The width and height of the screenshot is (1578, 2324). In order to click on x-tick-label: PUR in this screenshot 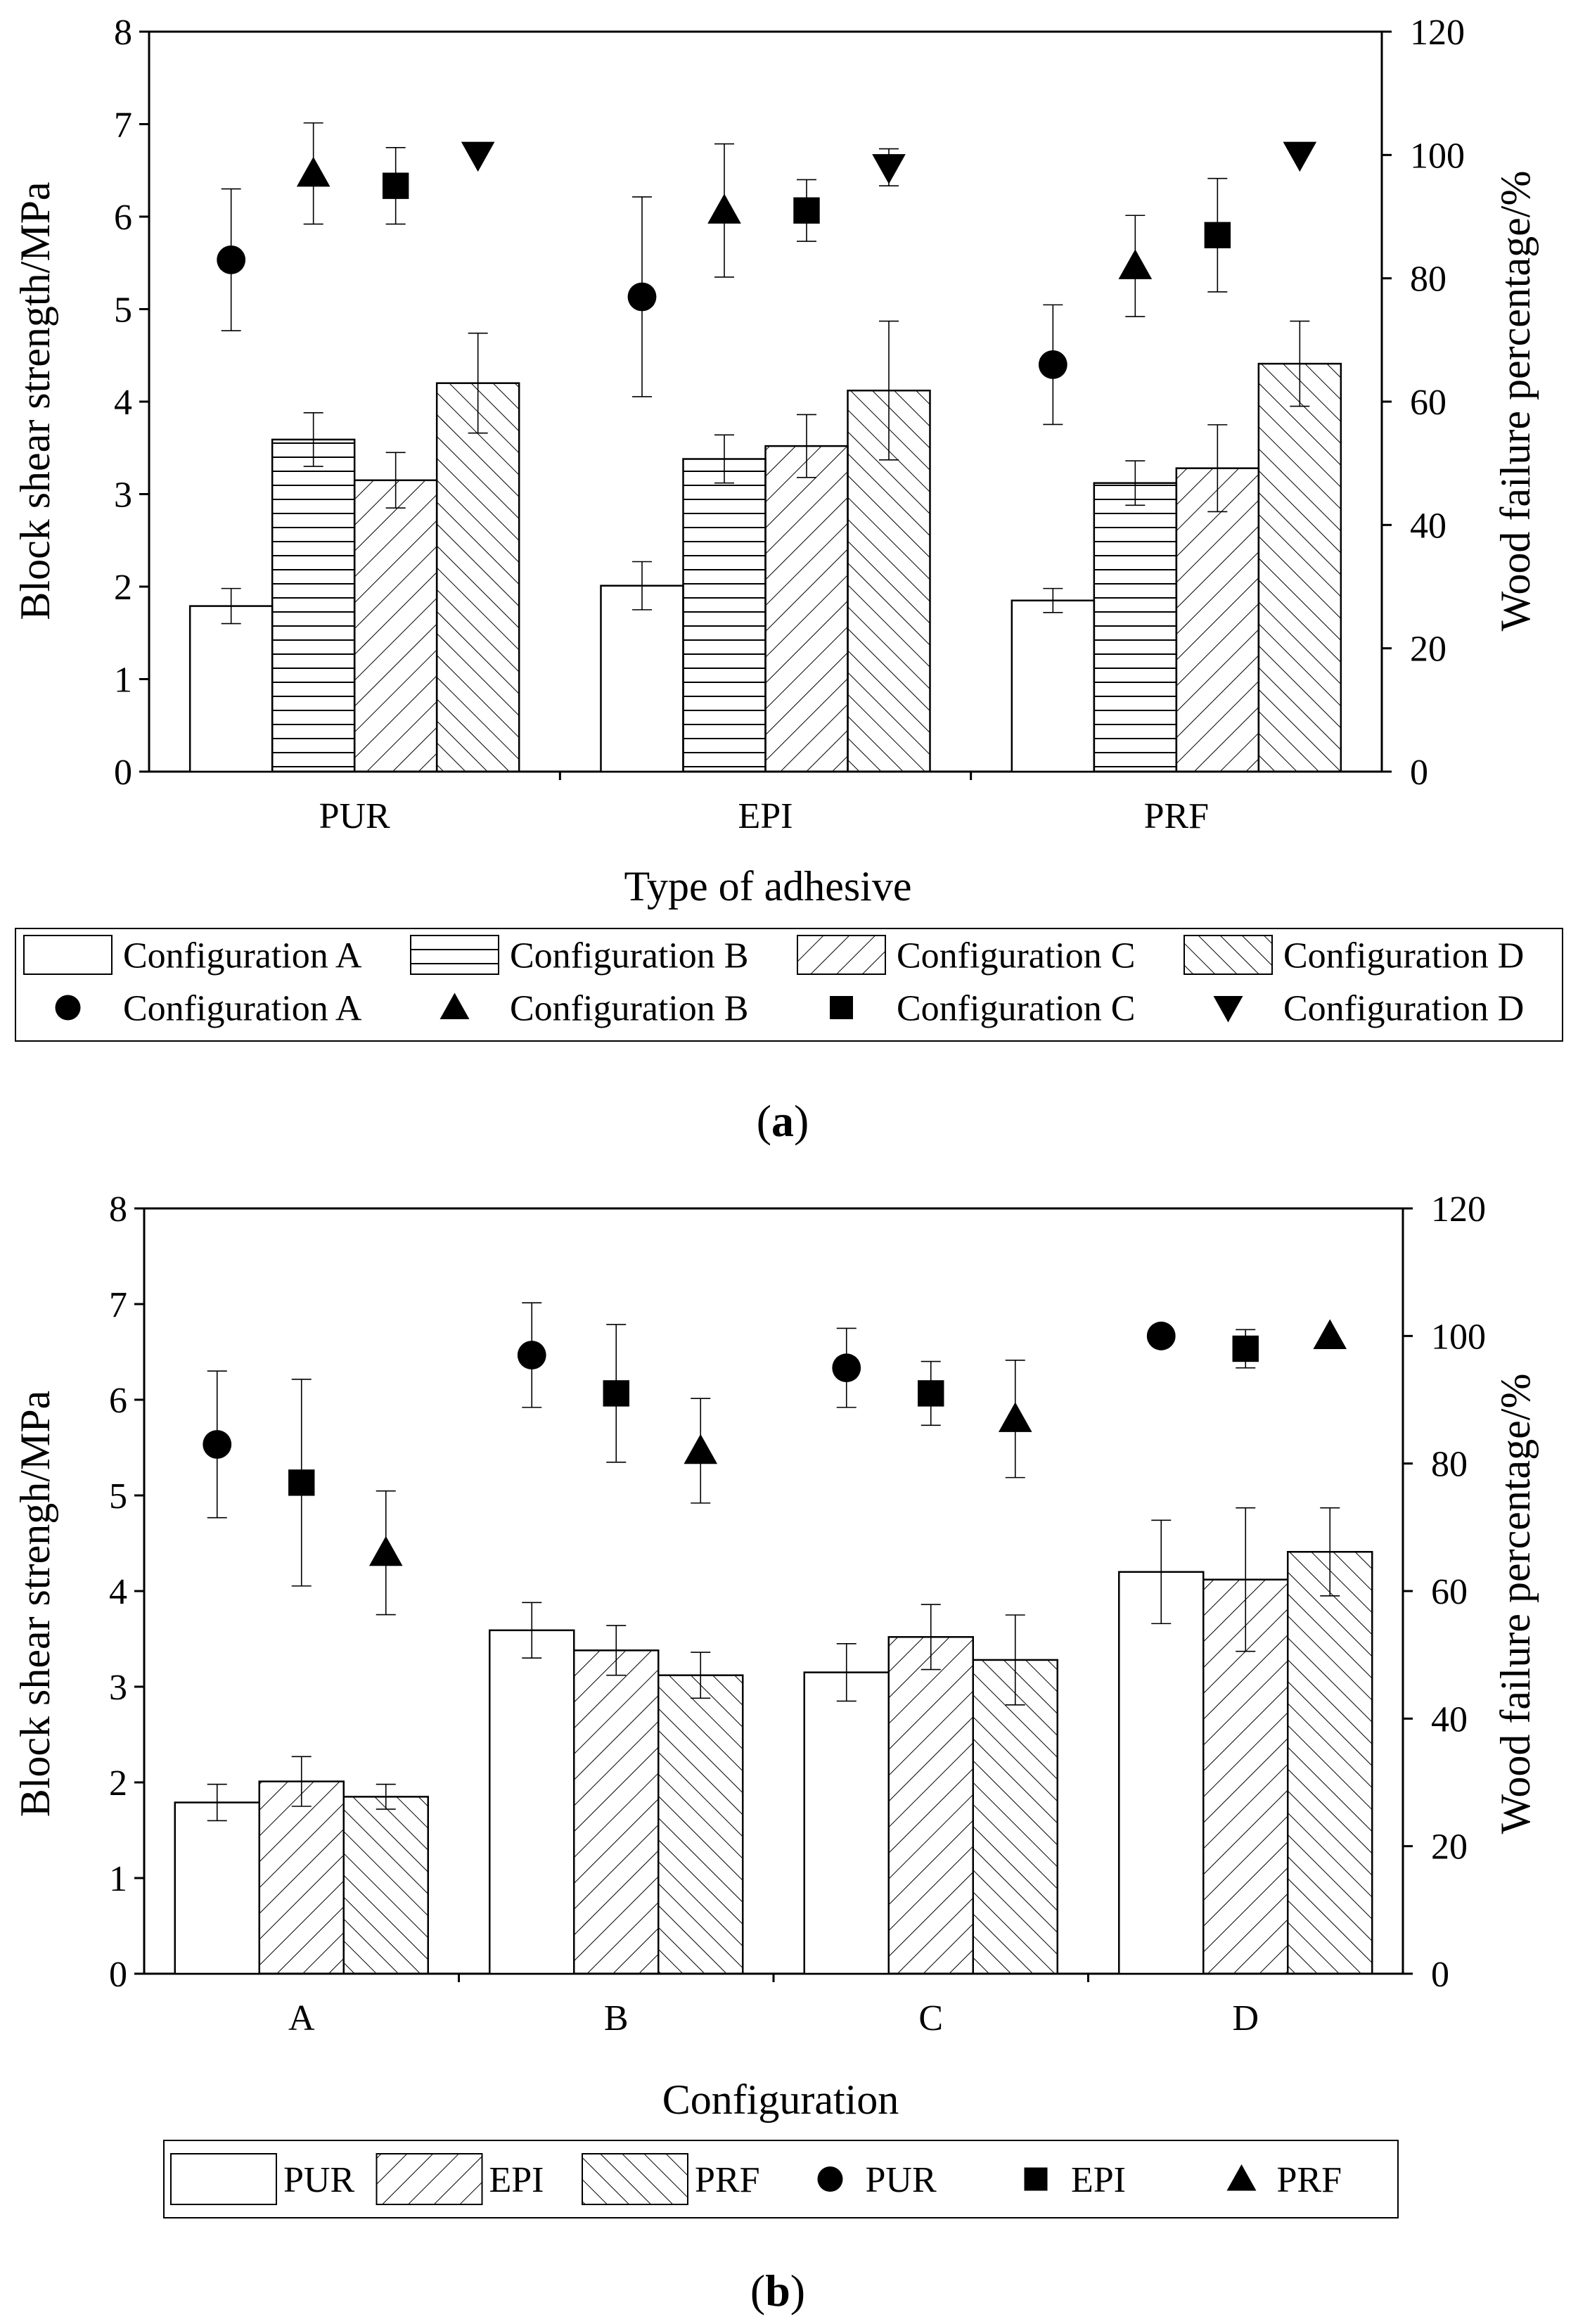, I will do `click(354, 816)`.